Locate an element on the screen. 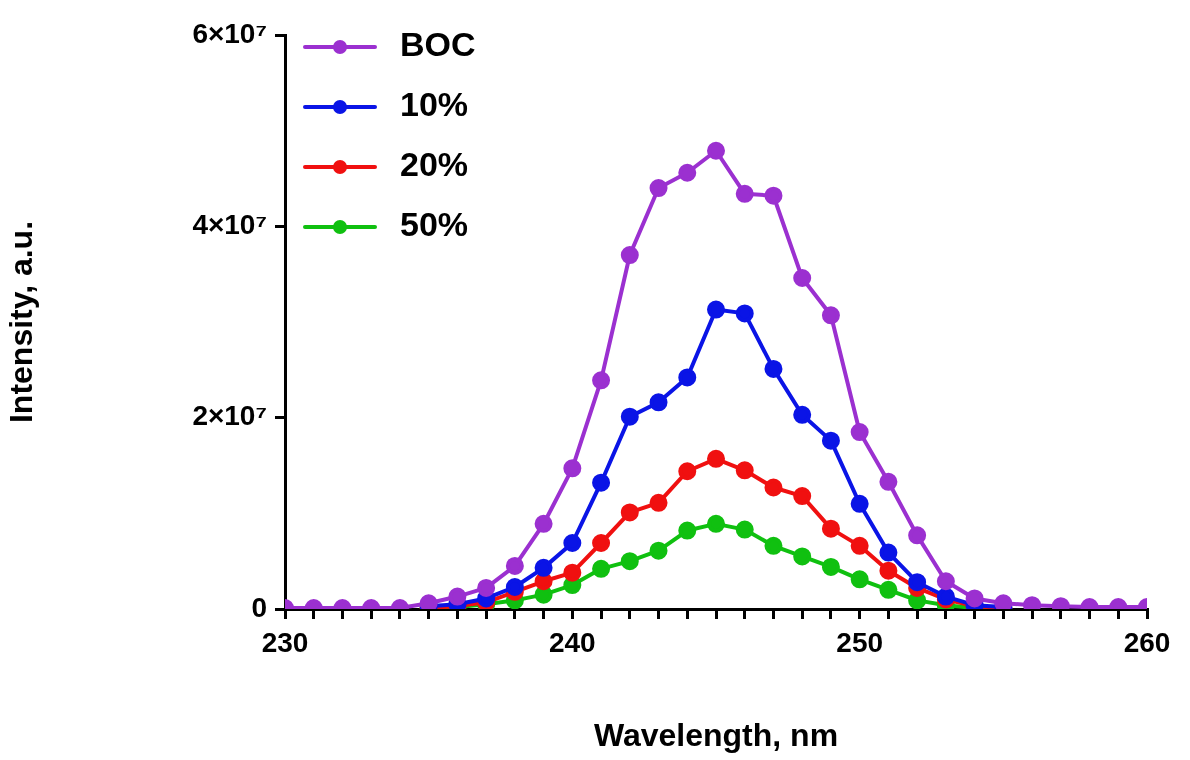 The image size is (1190, 760). legend-label: 10% is located at coordinates (434, 104).